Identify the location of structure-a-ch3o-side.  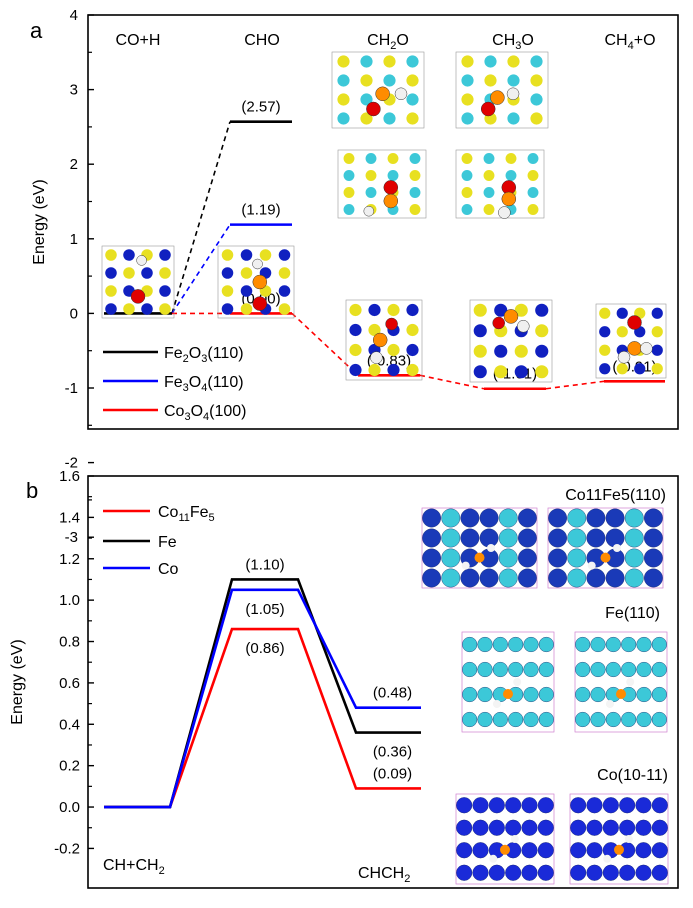
(511, 341).